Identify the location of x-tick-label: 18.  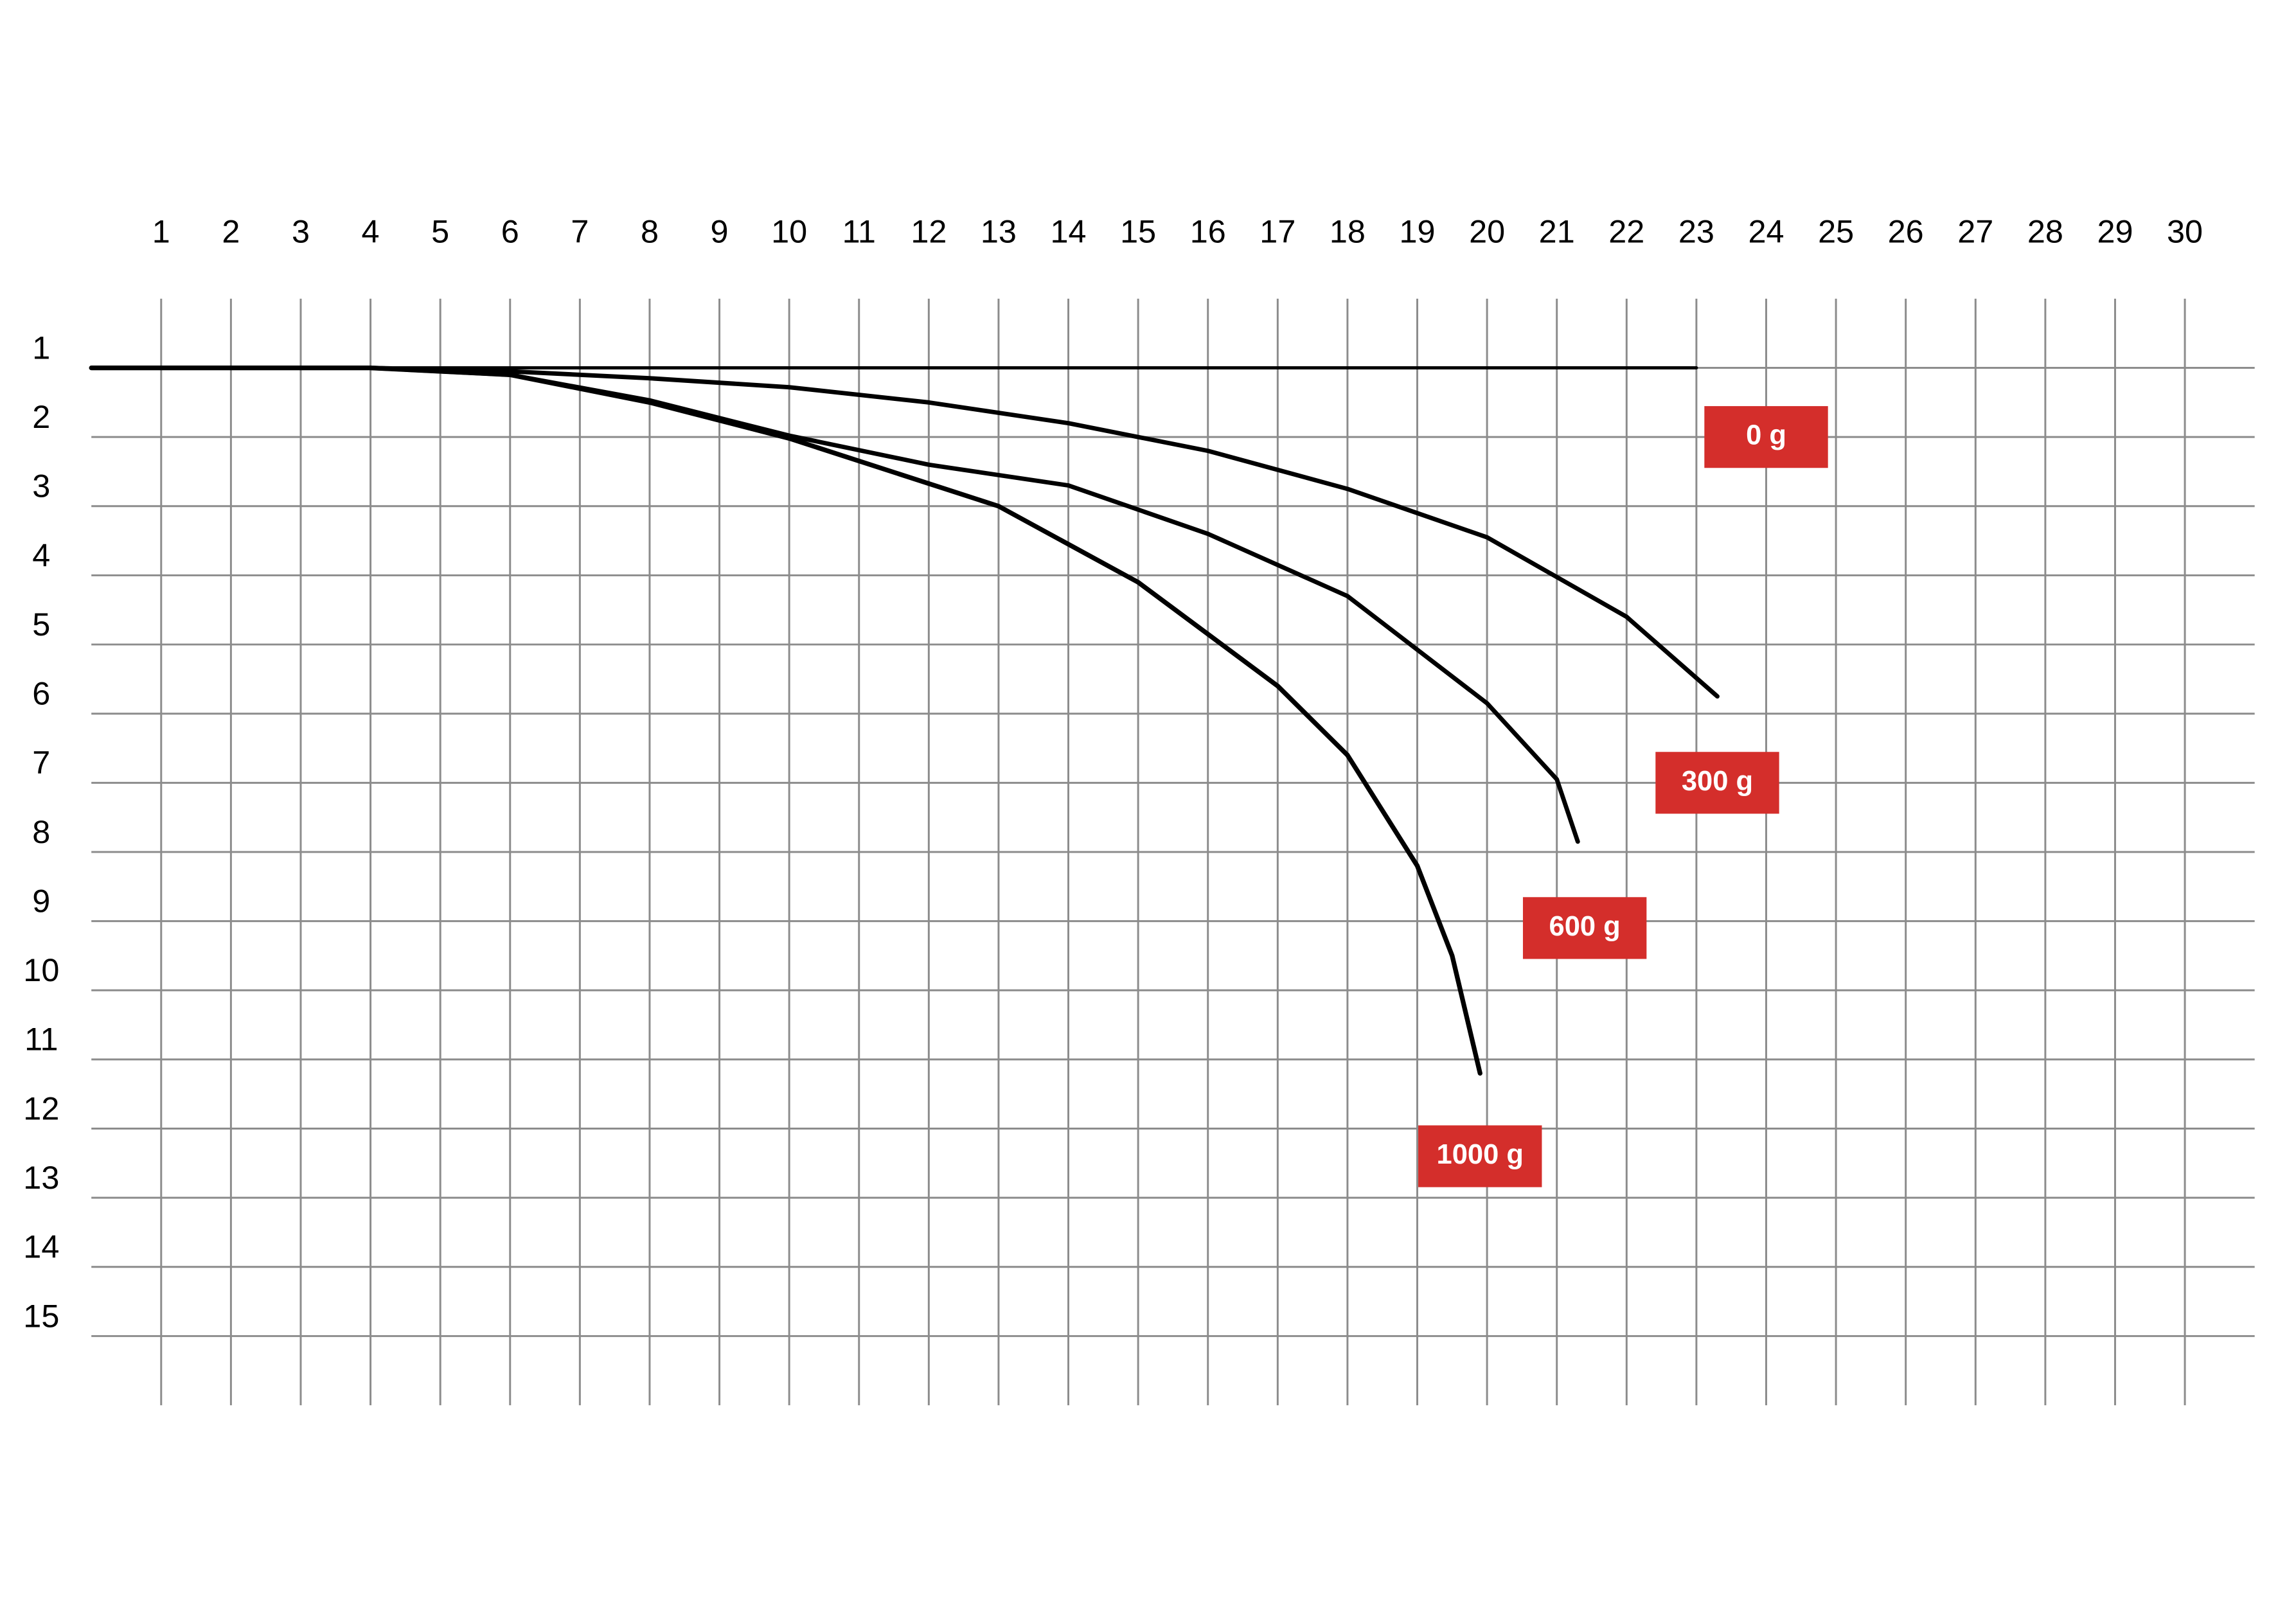
(1348, 231).